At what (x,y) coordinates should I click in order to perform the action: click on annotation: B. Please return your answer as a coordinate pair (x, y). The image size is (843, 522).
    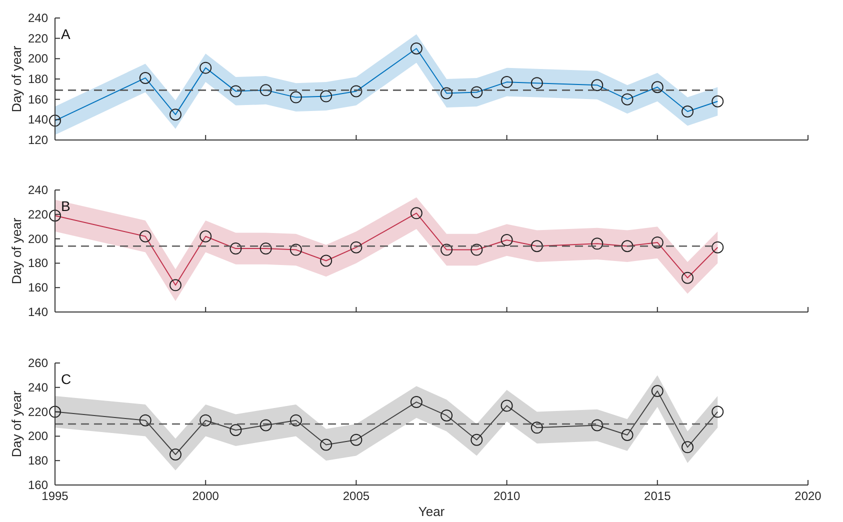
    Looking at the image, I should click on (65, 206).